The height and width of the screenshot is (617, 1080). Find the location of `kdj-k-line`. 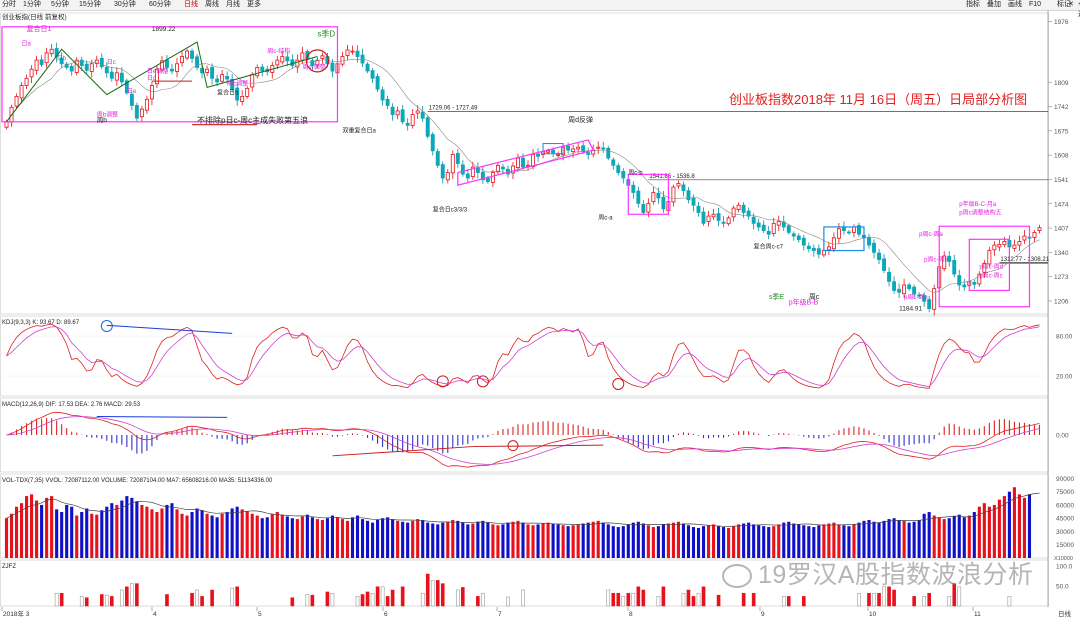

kdj-k-line is located at coordinates (523, 356).